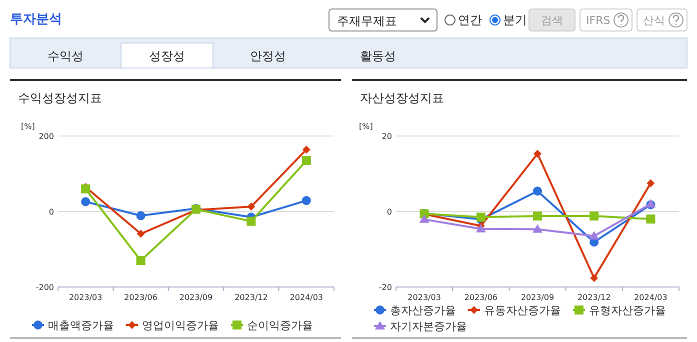  What do you see at coordinates (367, 21) in the screenshot?
I see `text: 주재무제표` at bounding box center [367, 21].